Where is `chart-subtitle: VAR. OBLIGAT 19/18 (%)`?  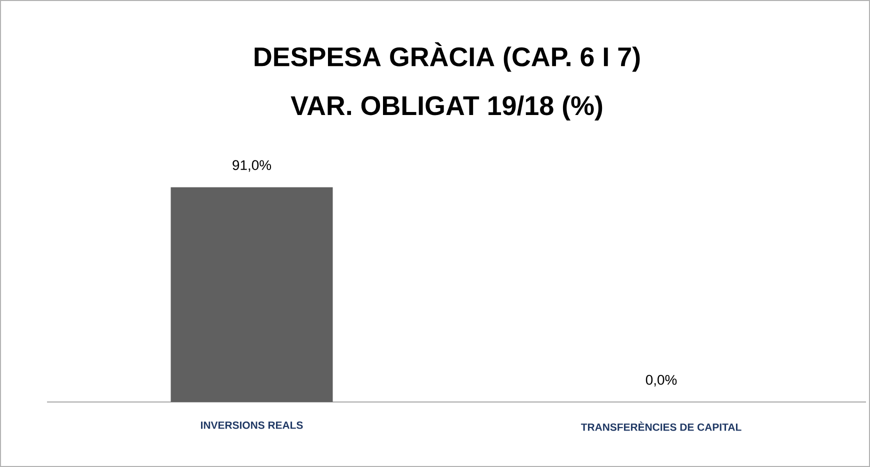
chart-subtitle: VAR. OBLIGAT 19/18 (%) is located at coordinates (446, 108).